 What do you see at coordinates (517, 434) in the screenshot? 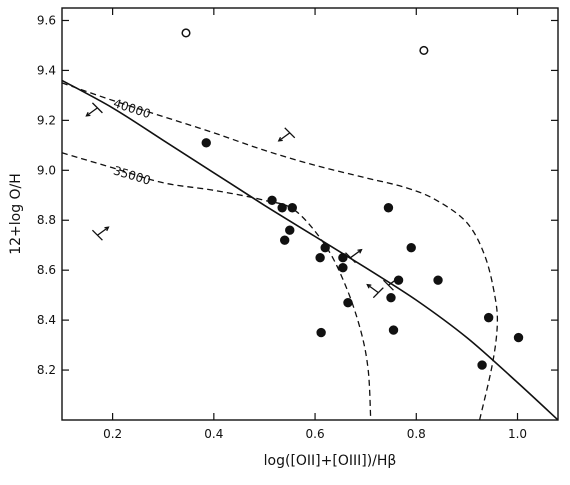
I see `x-tick-label: 1.0` at bounding box center [517, 434].